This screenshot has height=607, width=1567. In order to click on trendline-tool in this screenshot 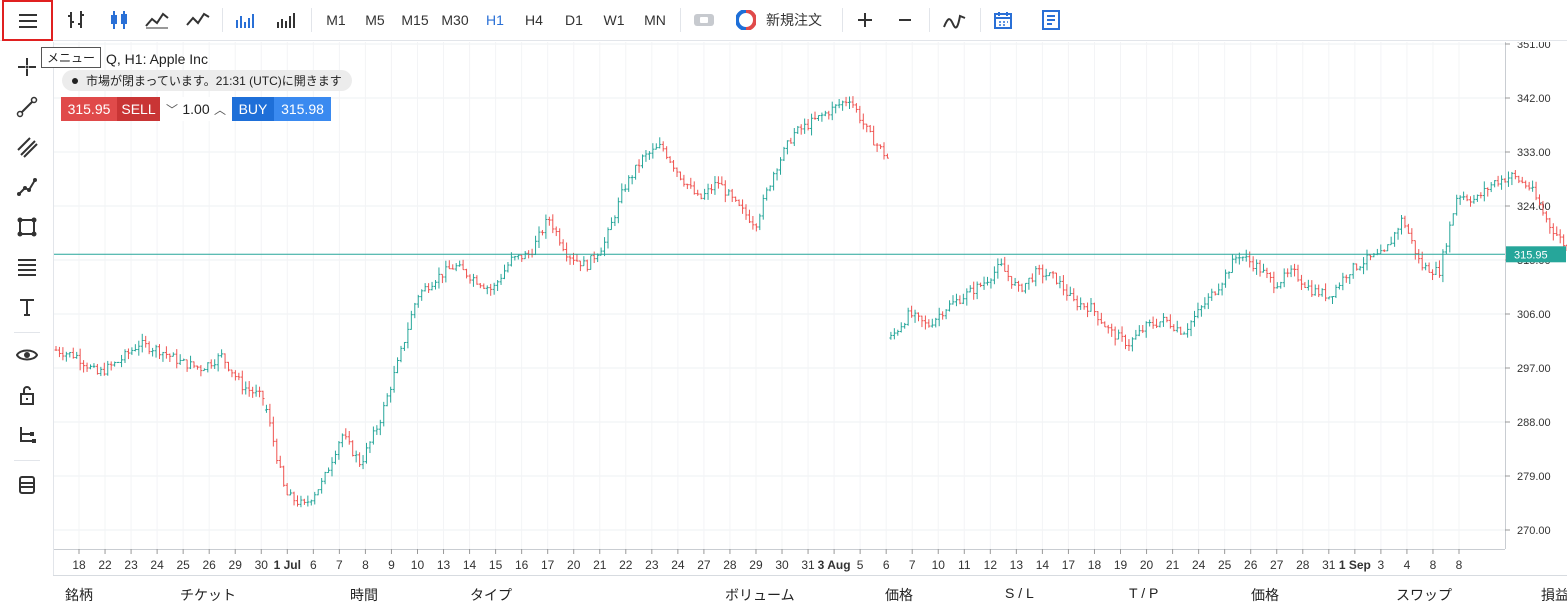, I will do `click(27, 107)`.